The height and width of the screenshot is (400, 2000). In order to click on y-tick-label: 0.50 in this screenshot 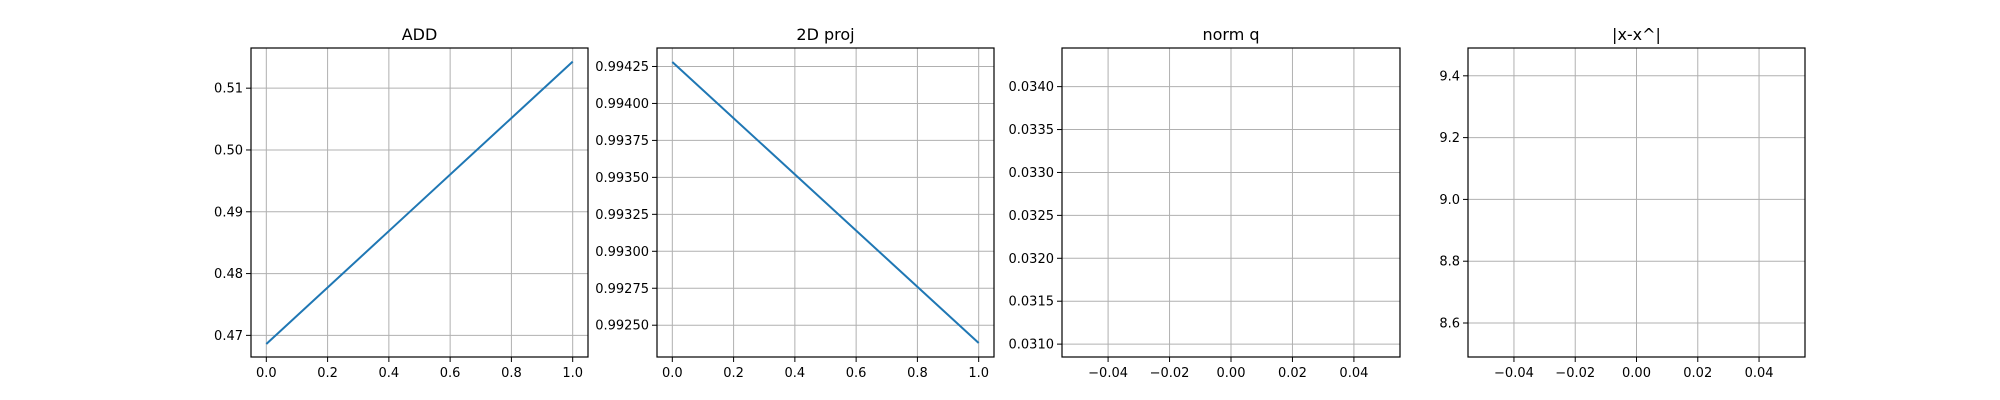, I will do `click(228, 150)`.